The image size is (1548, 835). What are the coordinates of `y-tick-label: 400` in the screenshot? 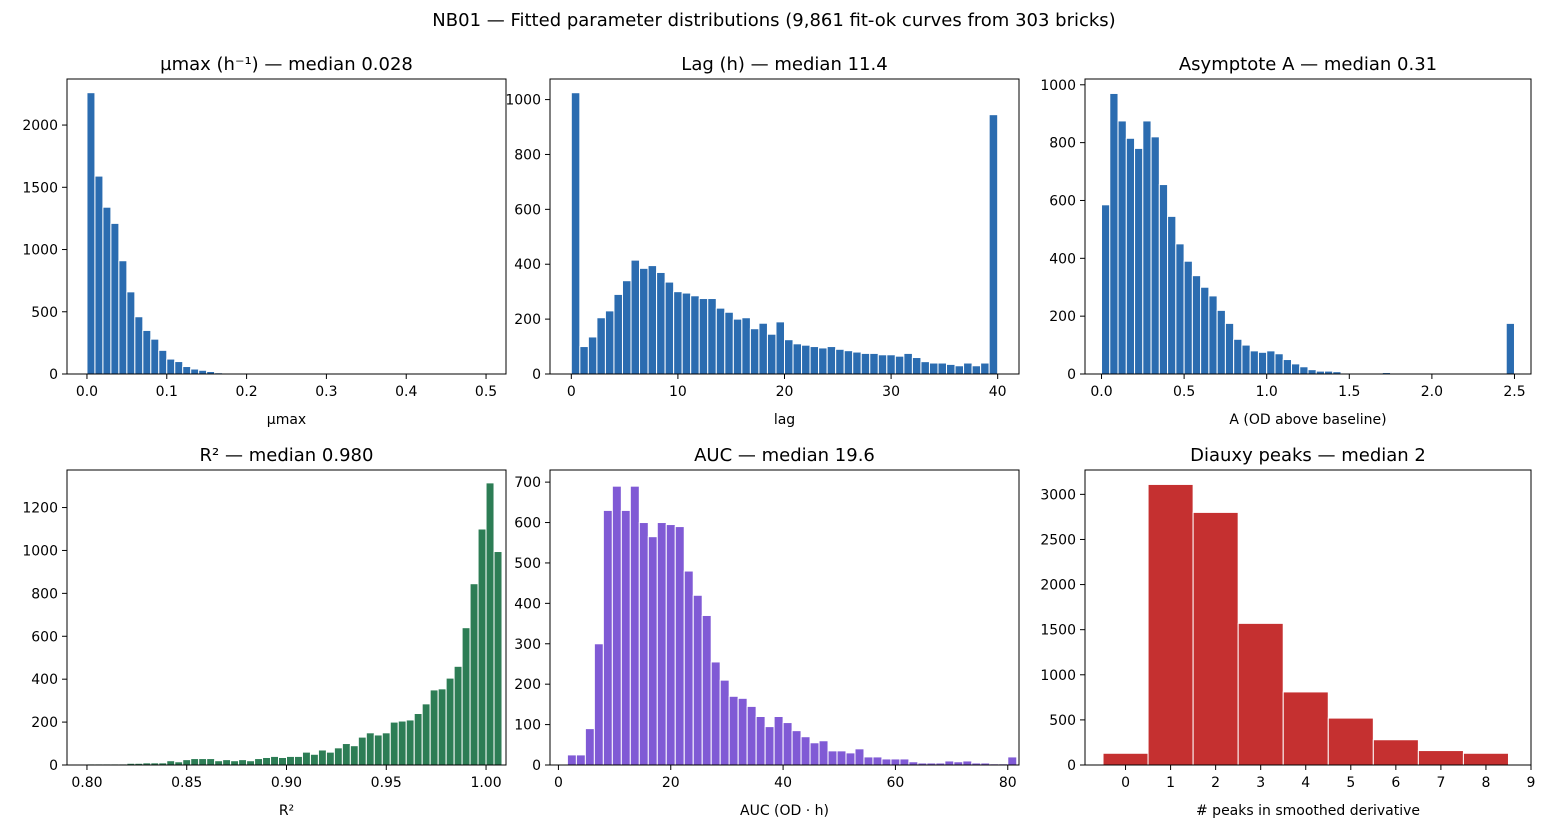 It's located at (1062, 259).